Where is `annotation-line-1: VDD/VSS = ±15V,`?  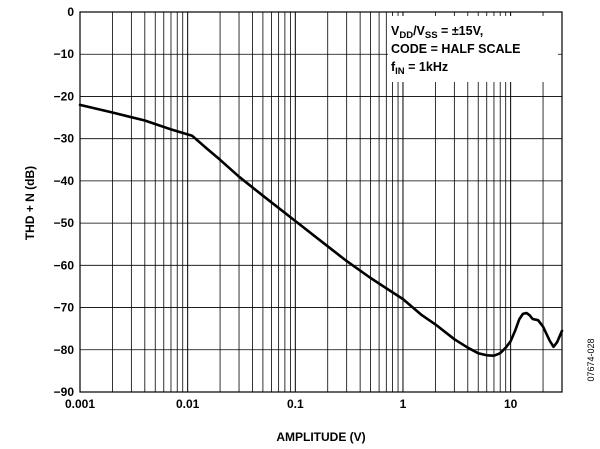 annotation-line-1: VDD/VSS = ±15V, is located at coordinates (437, 32).